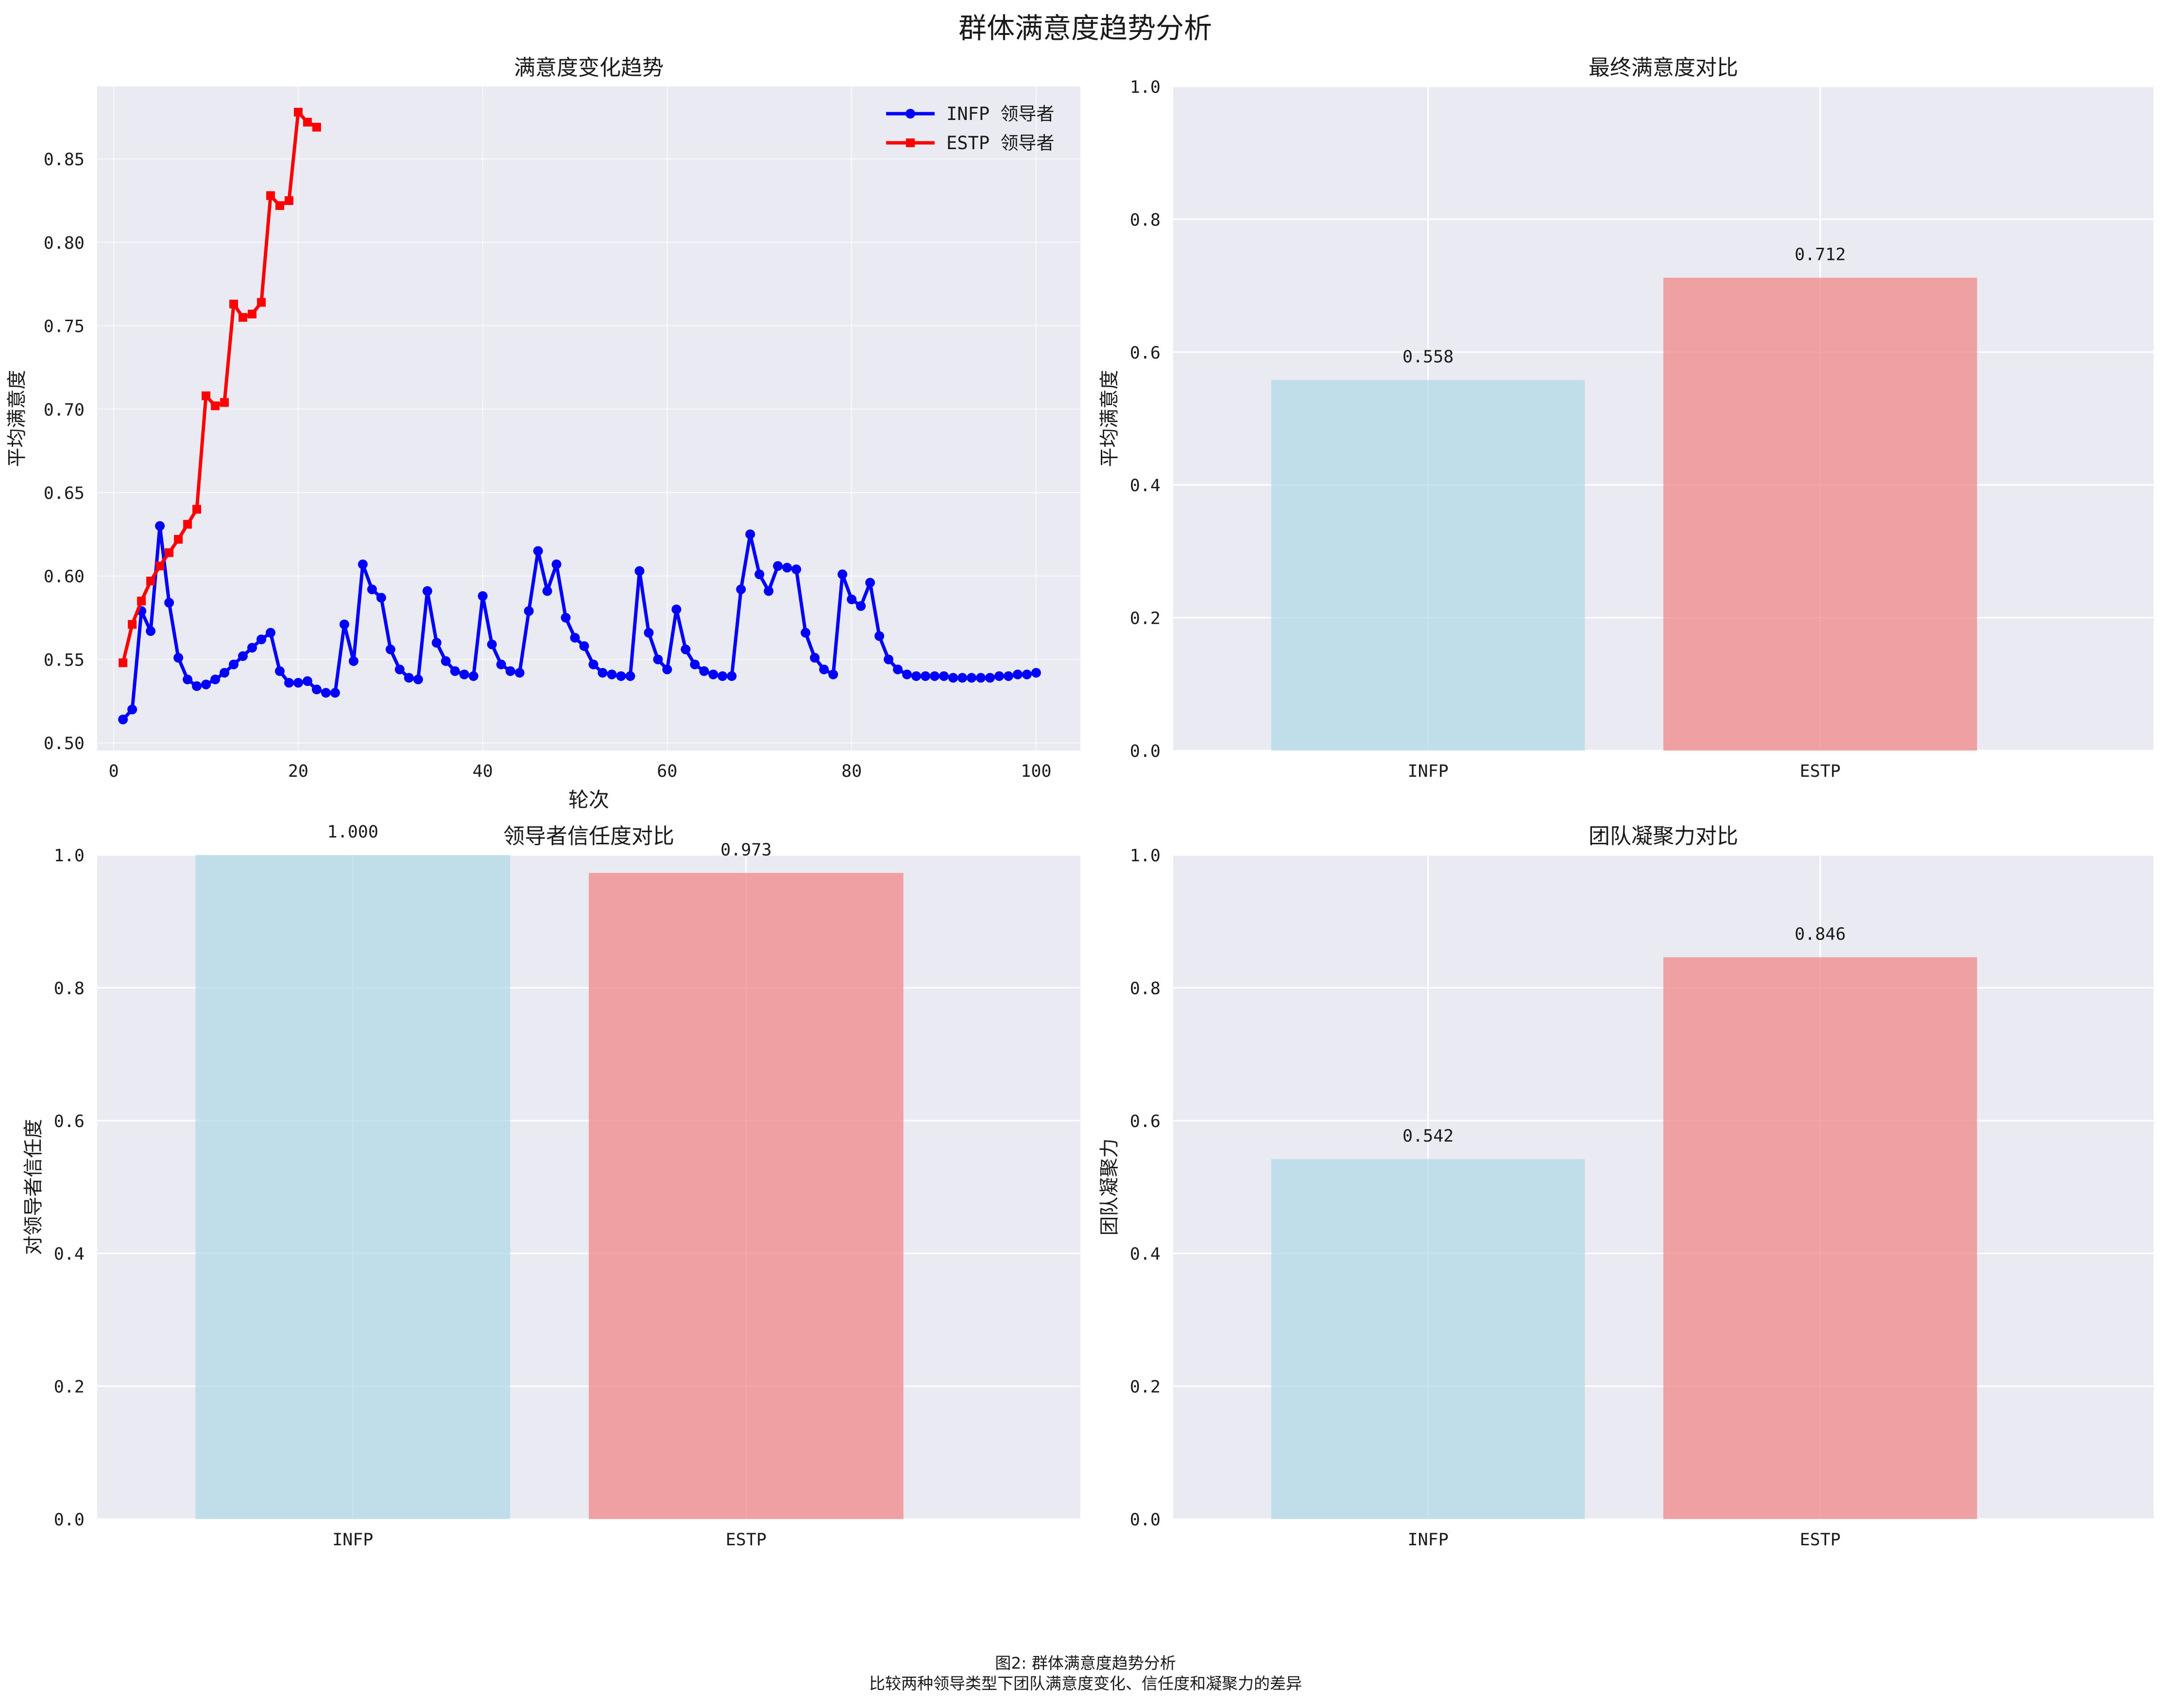 This screenshot has height=1708, width=2171. I want to click on x-tick-label: 0, so click(114, 771).